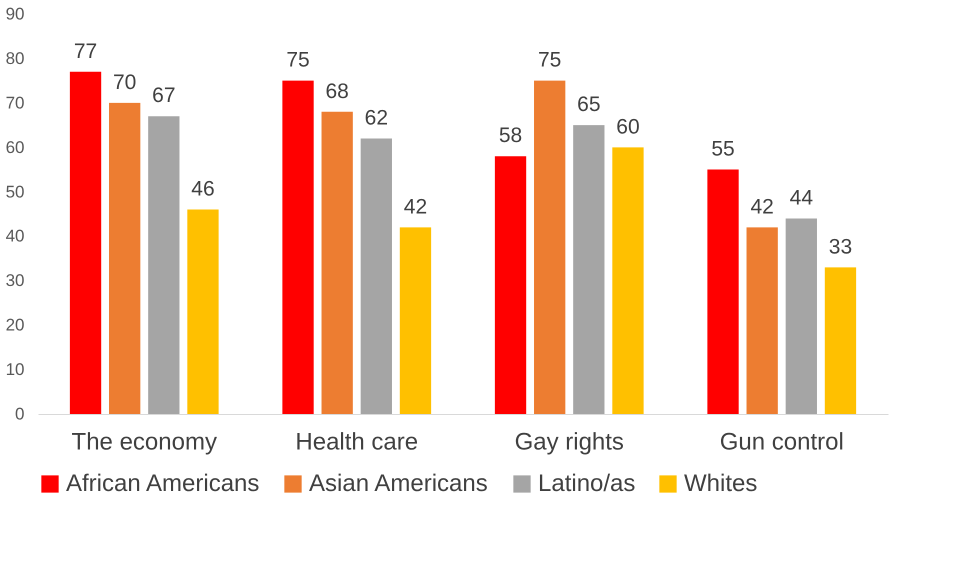  What do you see at coordinates (510, 136) in the screenshot?
I see `data-label: 58` at bounding box center [510, 136].